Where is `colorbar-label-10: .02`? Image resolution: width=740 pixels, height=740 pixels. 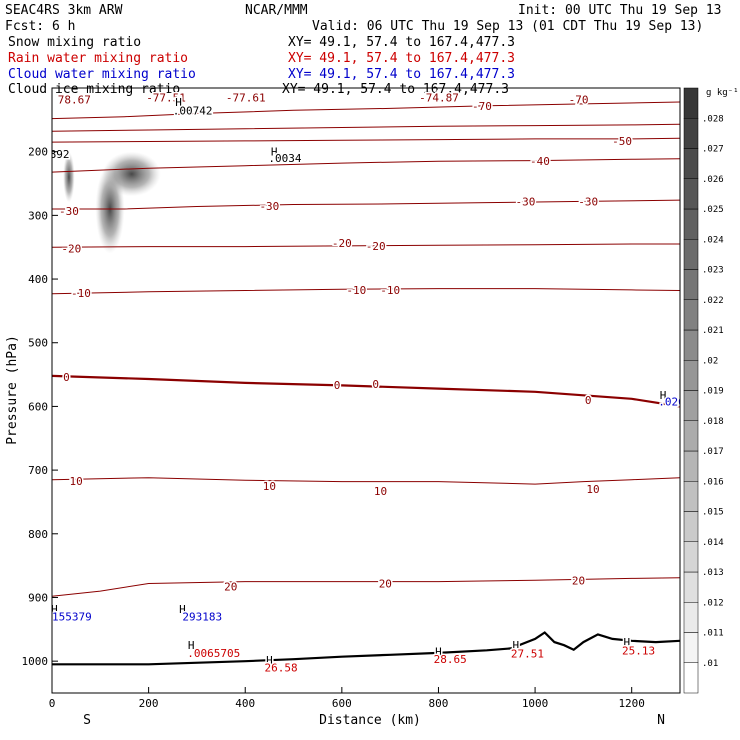 colorbar-label-10: .02 is located at coordinates (710, 361).